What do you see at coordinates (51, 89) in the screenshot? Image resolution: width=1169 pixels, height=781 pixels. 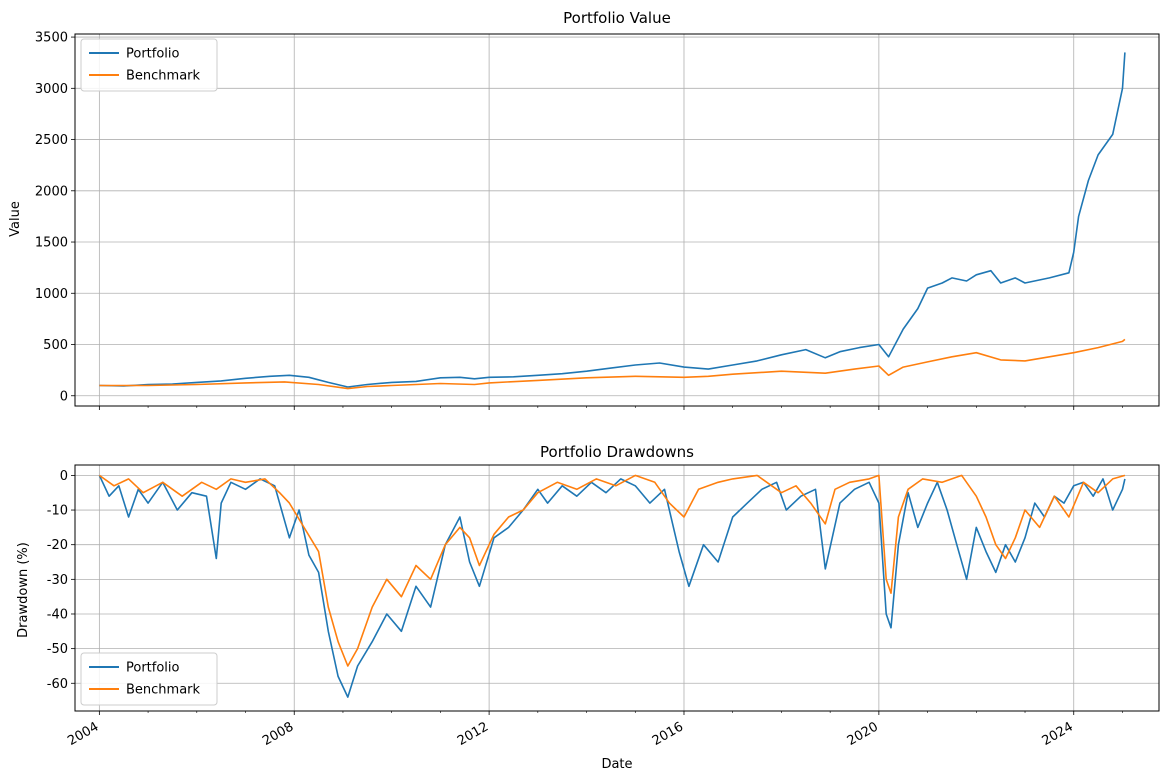 I see `y-tick-label: 3000` at bounding box center [51, 89].